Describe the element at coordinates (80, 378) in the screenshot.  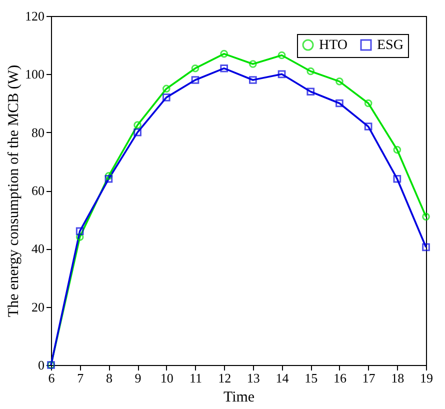
I see `x-tick-label: 7` at that location.